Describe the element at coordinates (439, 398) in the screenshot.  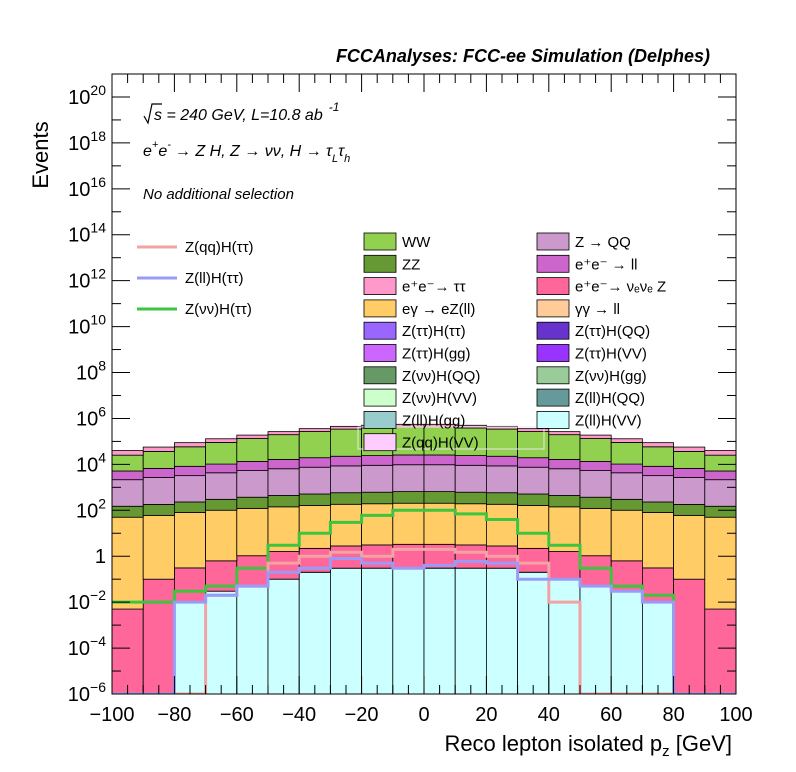
I see `legend-label-14: Z(νν)H(VV)` at that location.